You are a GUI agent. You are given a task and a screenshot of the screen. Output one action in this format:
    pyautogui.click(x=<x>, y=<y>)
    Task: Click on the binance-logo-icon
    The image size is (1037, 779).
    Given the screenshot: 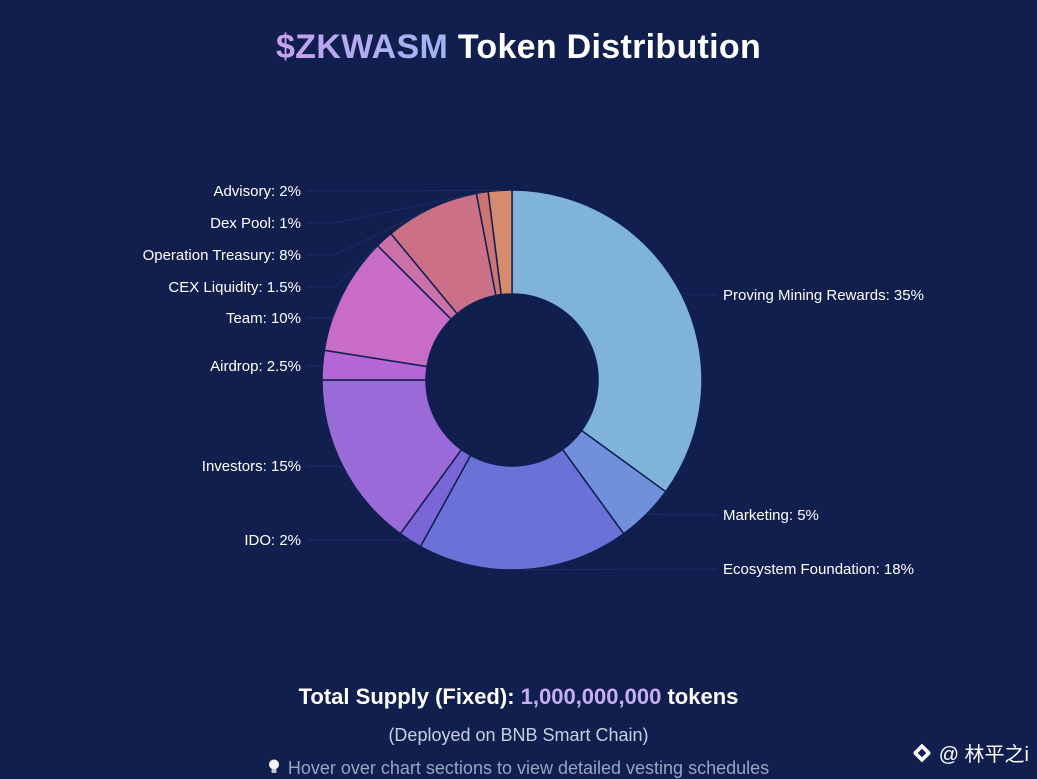 What is the action you would take?
    pyautogui.click(x=922, y=753)
    